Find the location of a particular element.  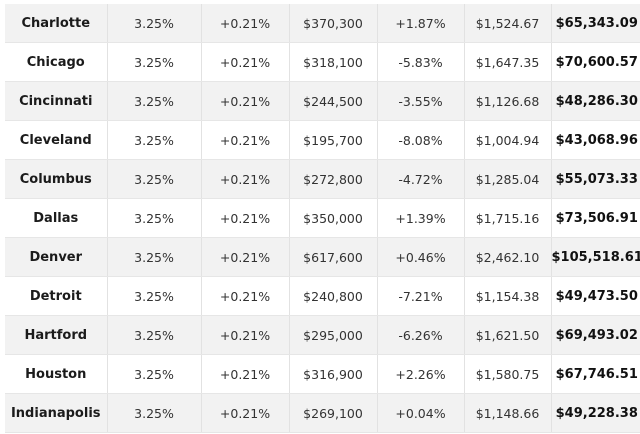

monthly-payment-cell: $1,126.68 is located at coordinates (508, 101).